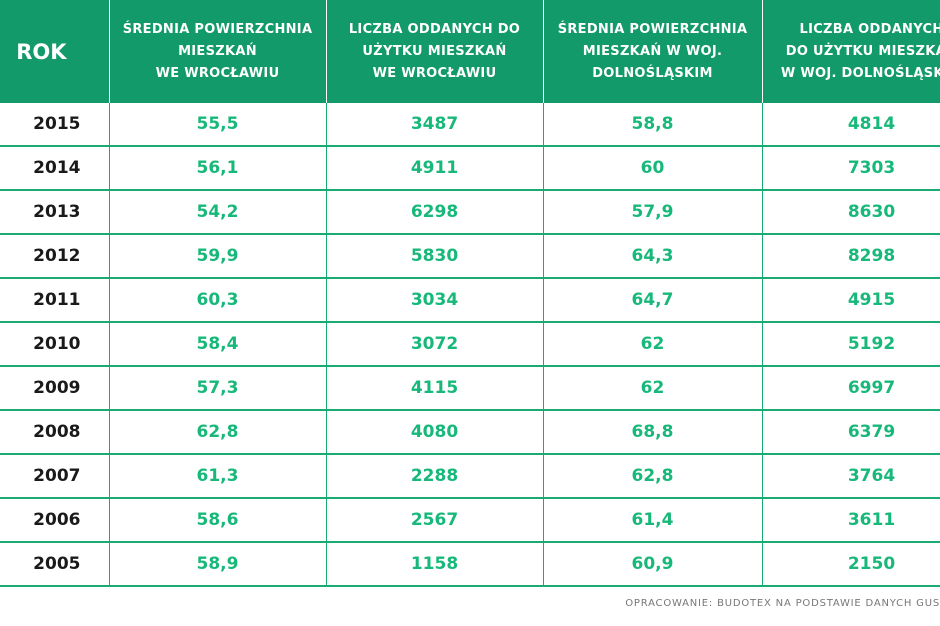  Describe the element at coordinates (55, 476) in the screenshot. I see `year-cell: 2007` at that location.